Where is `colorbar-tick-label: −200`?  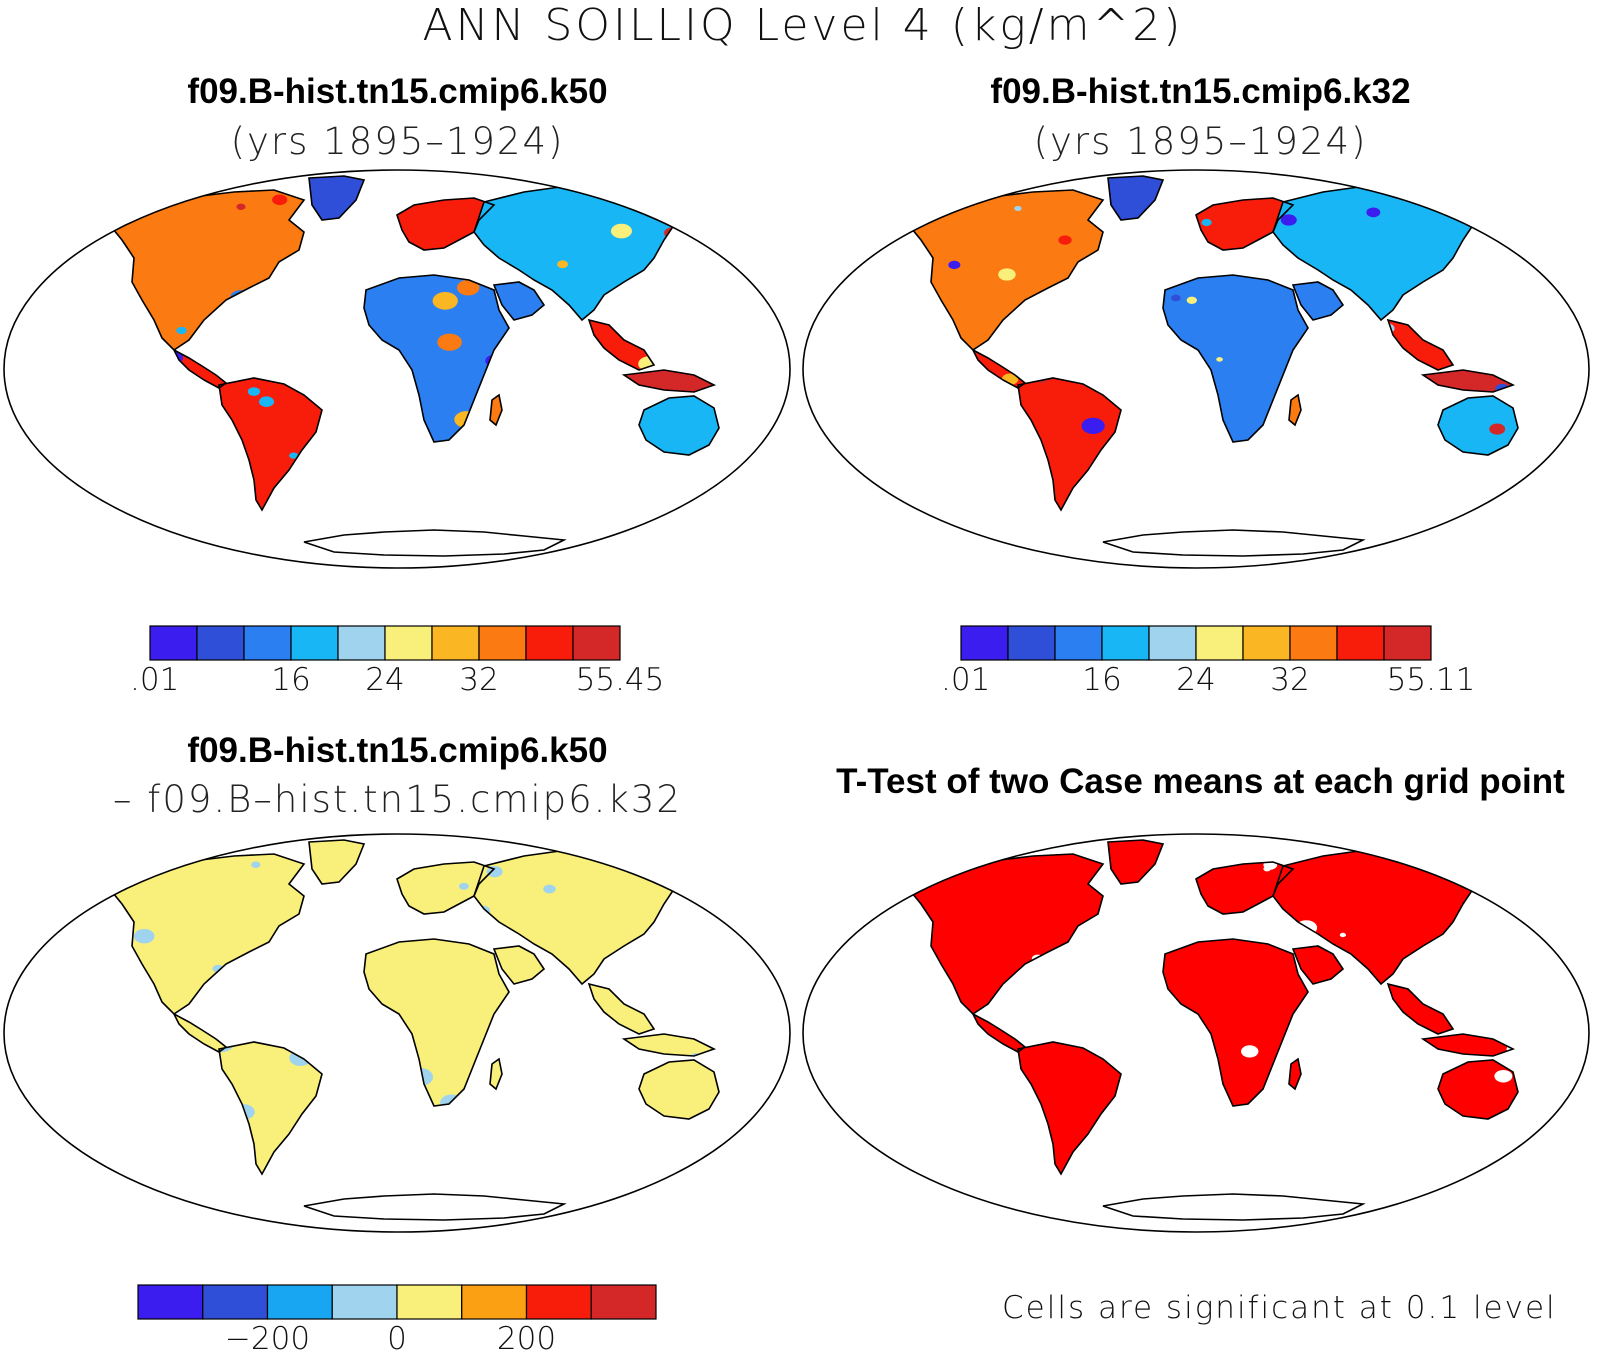
colorbar-tick-label: −200 is located at coordinates (267, 1339).